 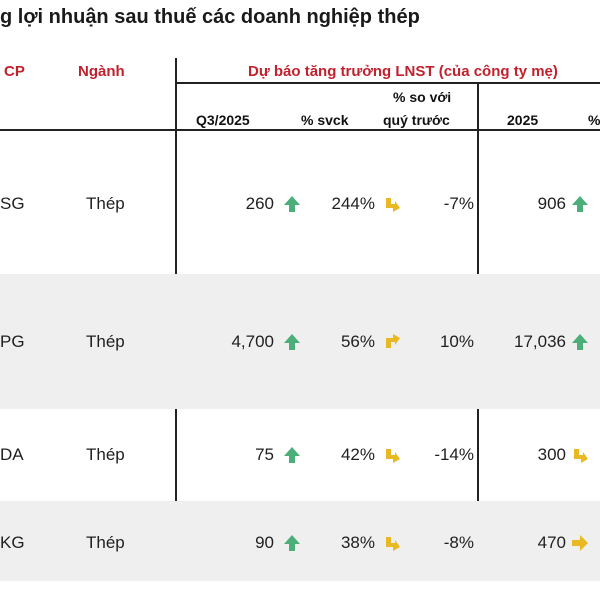 What do you see at coordinates (416, 120) in the screenshot?
I see `header-qoq-line2: quý trước` at bounding box center [416, 120].